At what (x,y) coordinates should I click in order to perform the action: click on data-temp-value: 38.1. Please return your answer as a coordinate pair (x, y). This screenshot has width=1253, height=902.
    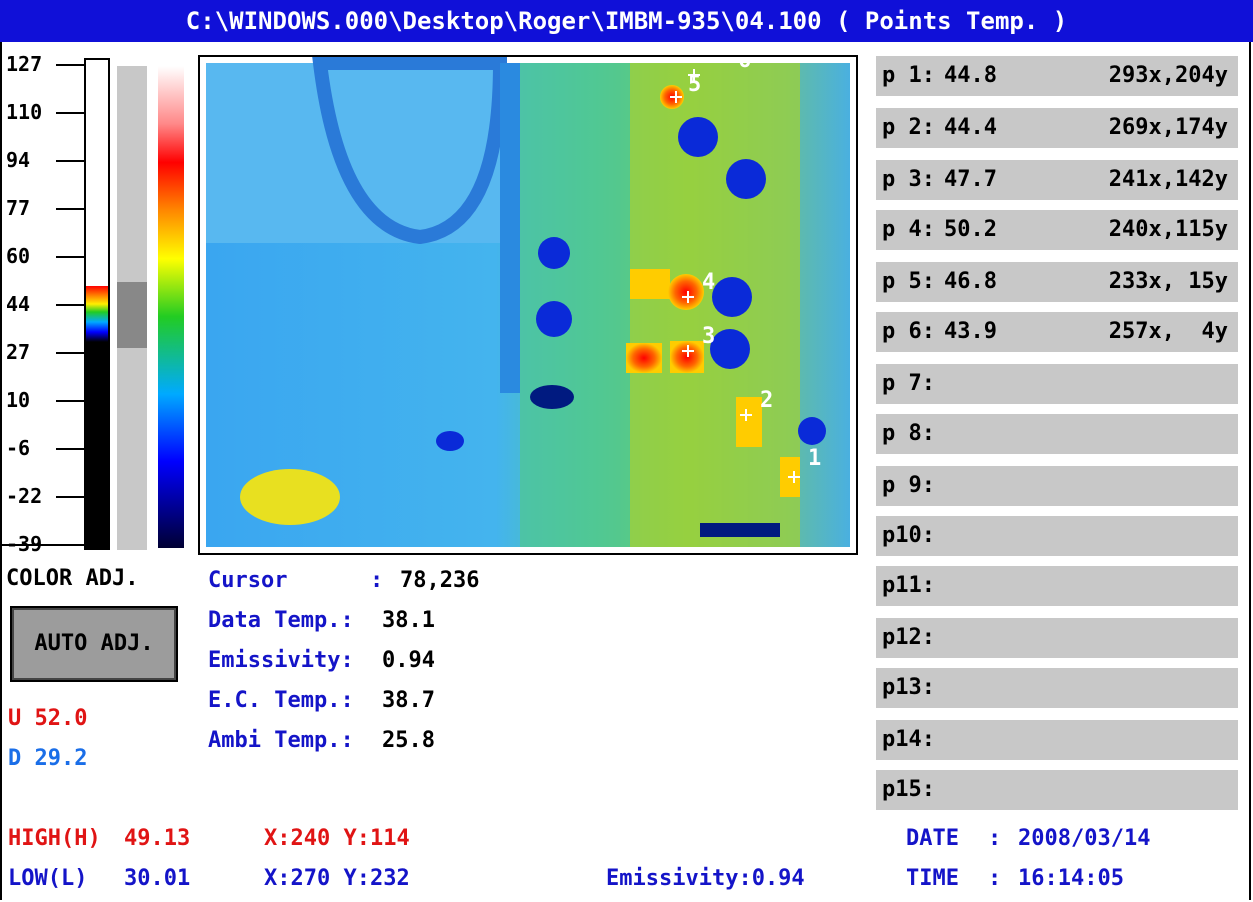
    Looking at the image, I should click on (408, 620).